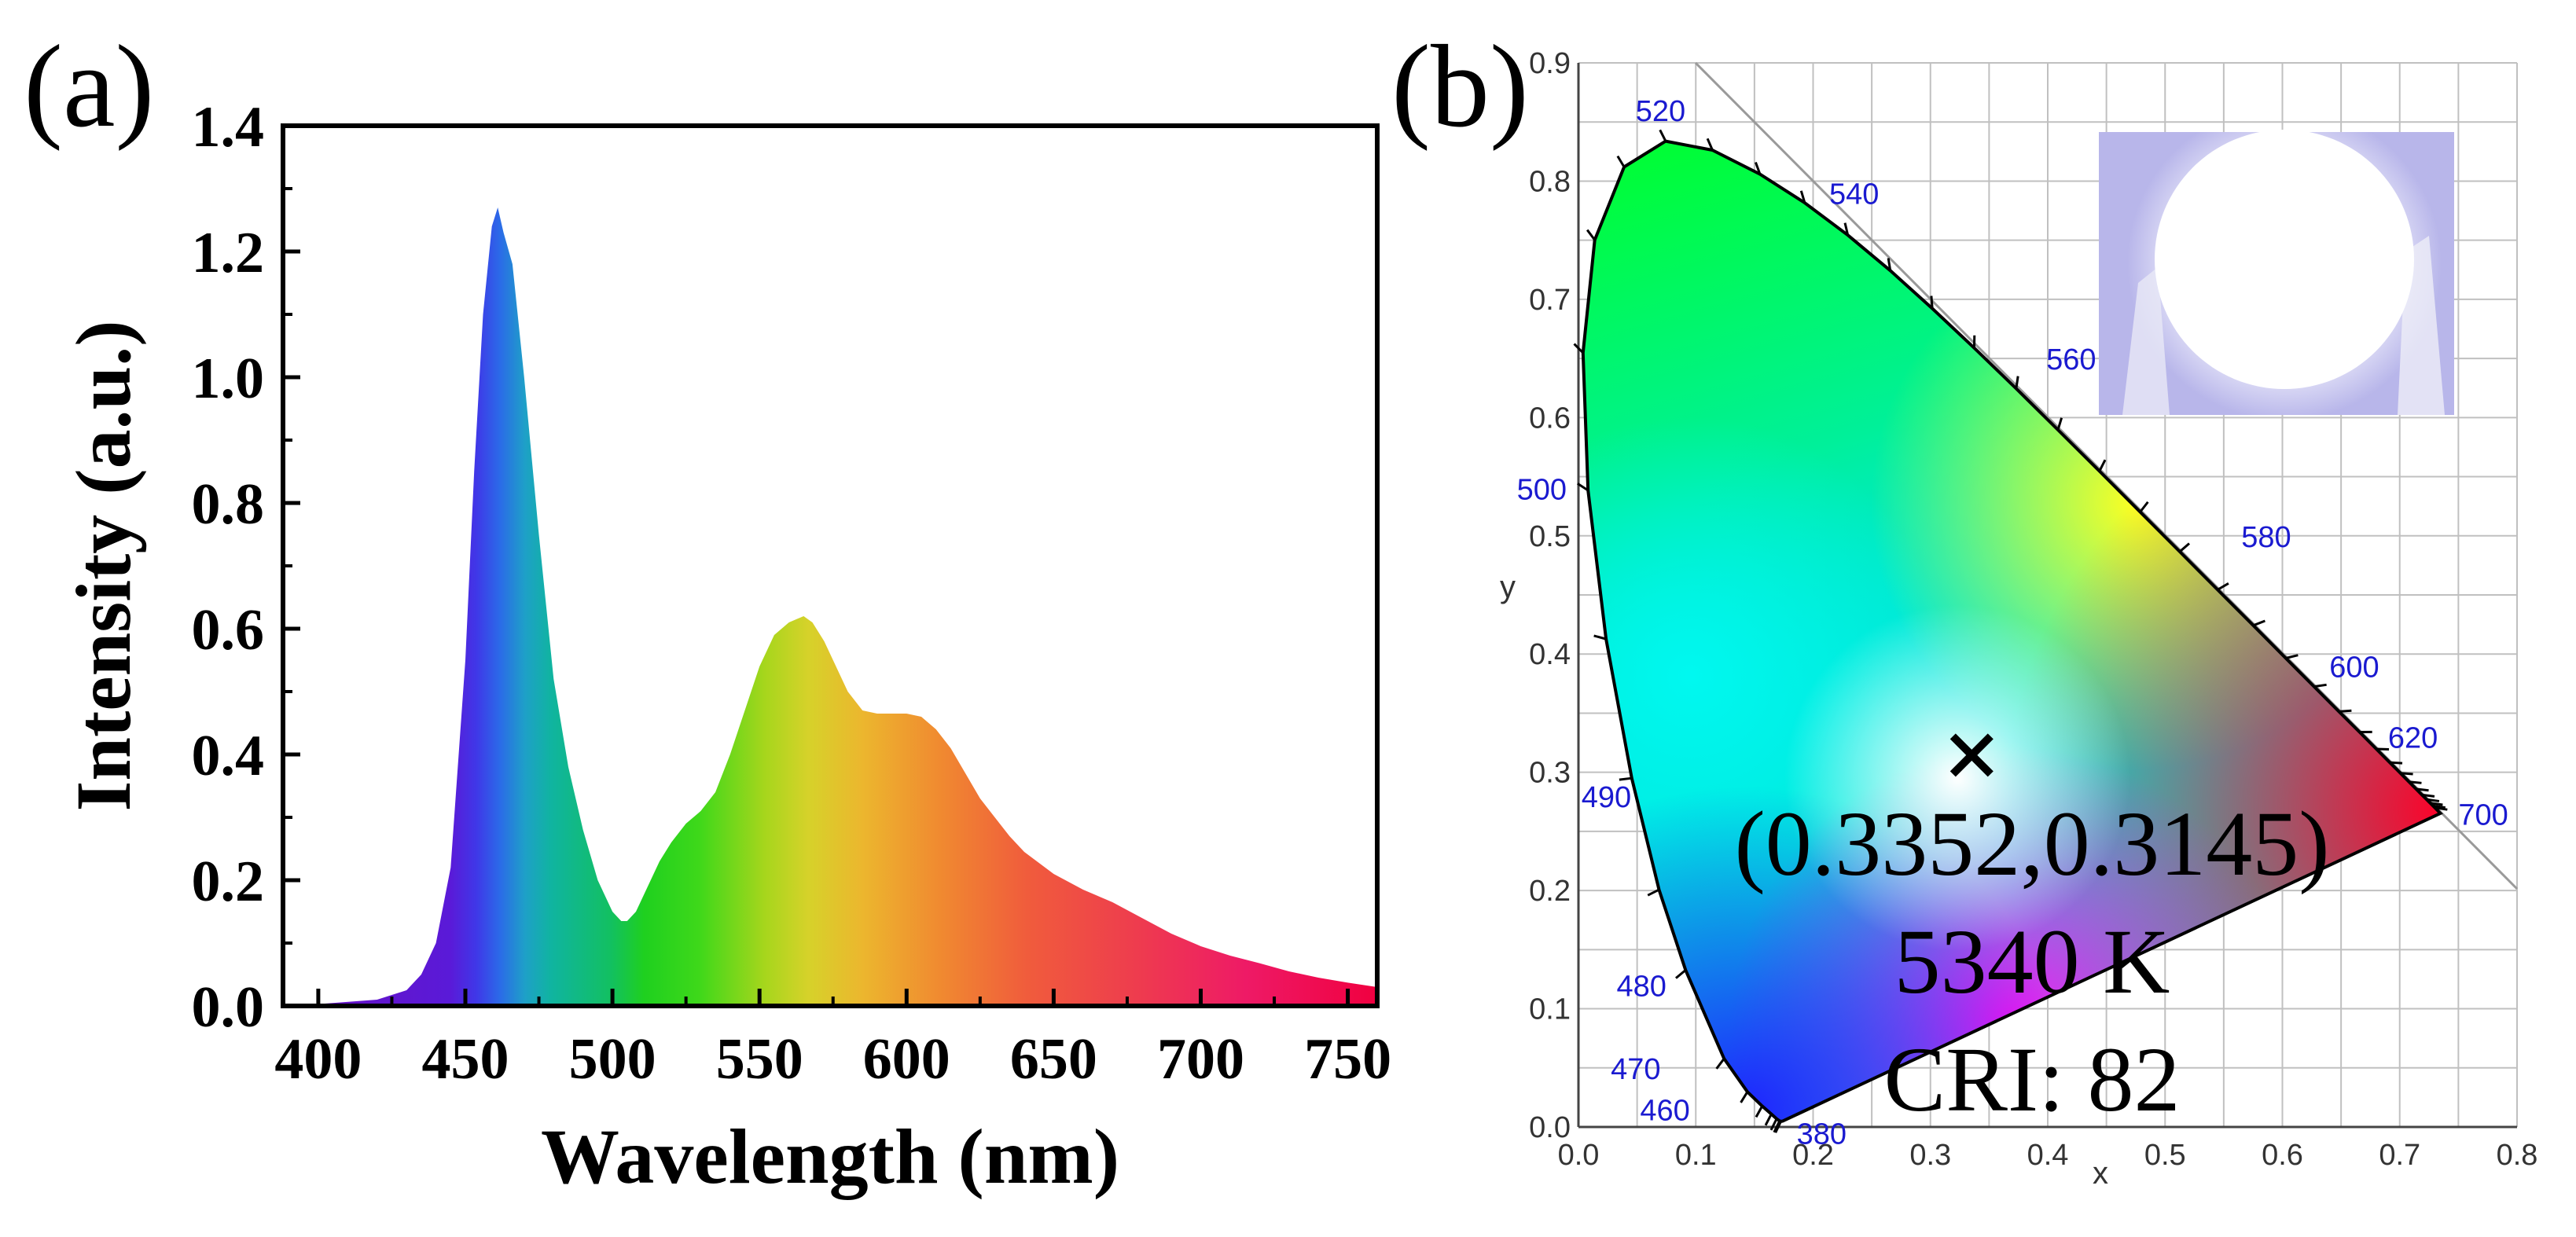 The width and height of the screenshot is (2576, 1237). I want to click on y-tick-label-b: 0.3, so click(1550, 773).